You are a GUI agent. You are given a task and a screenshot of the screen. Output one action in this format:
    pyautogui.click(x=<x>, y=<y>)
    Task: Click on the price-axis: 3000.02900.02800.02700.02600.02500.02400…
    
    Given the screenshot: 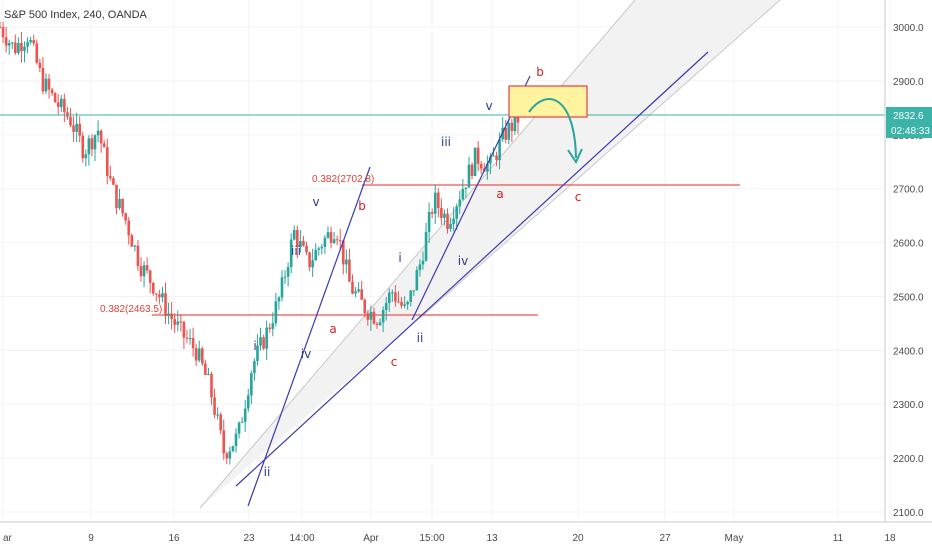 What is the action you would take?
    pyautogui.click(x=908, y=261)
    